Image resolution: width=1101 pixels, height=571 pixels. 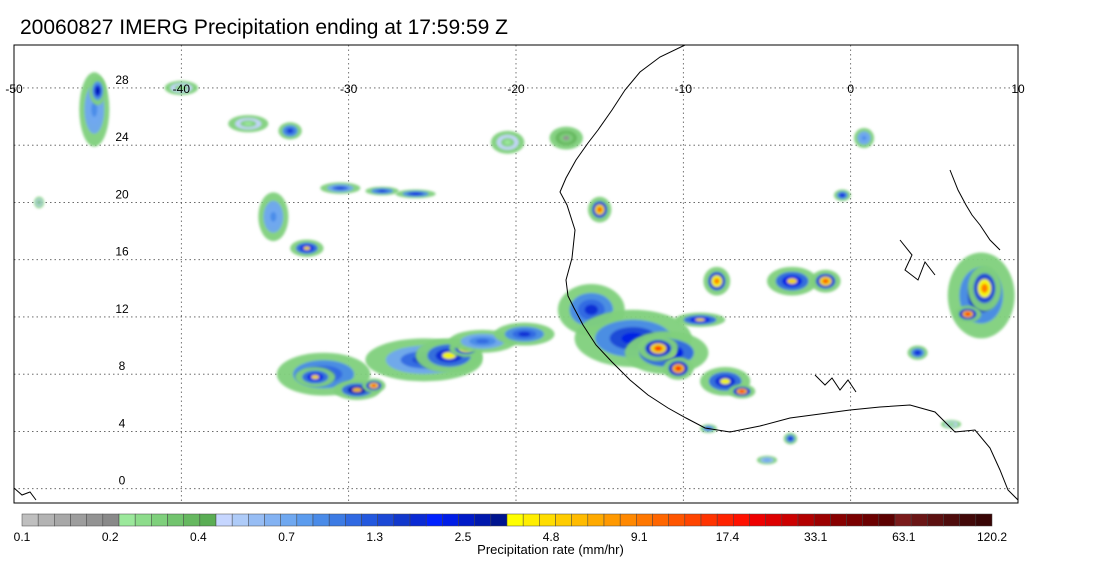 I want to click on longitude-tick-labels: -50 -40 -30 -20 -10 0 10, so click(x=515, y=89).